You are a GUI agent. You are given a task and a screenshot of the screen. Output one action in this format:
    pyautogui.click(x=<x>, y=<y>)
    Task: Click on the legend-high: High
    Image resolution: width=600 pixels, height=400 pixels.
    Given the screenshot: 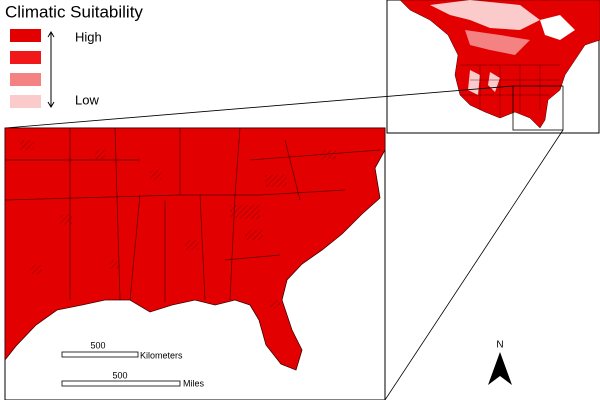 What is the action you would take?
    pyautogui.click(x=88, y=36)
    